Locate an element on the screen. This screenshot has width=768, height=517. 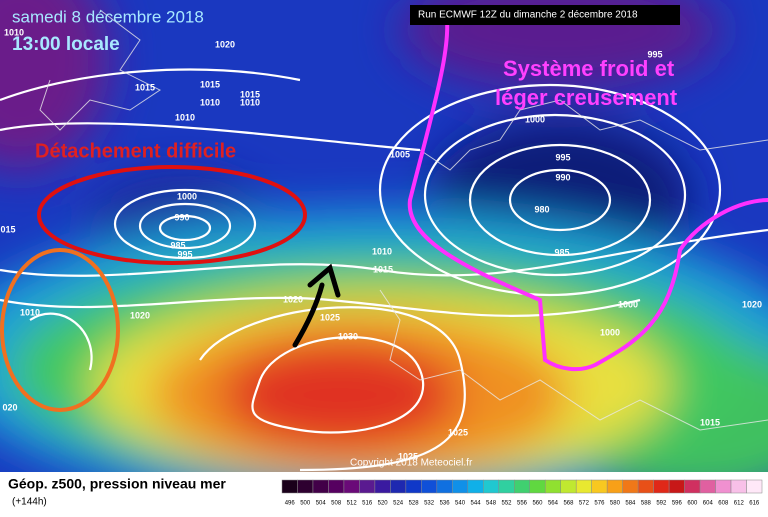
footer-title: Géop. z500, pression niveau mer is located at coordinates (117, 484).